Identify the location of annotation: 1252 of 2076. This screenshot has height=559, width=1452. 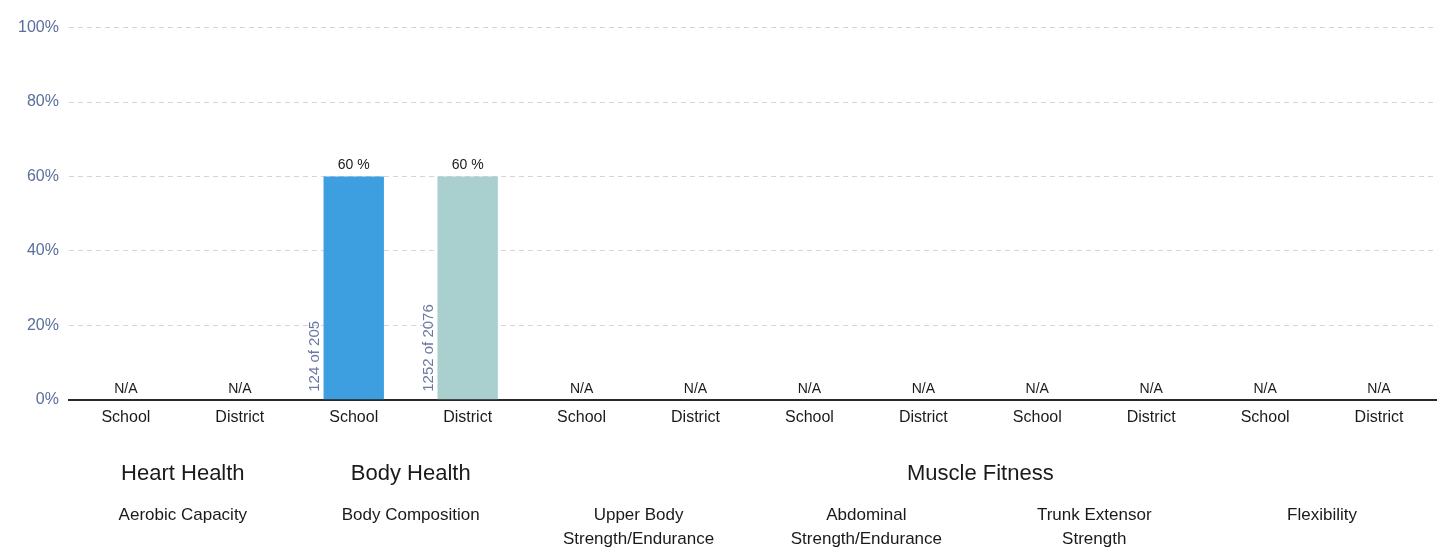
(427, 348).